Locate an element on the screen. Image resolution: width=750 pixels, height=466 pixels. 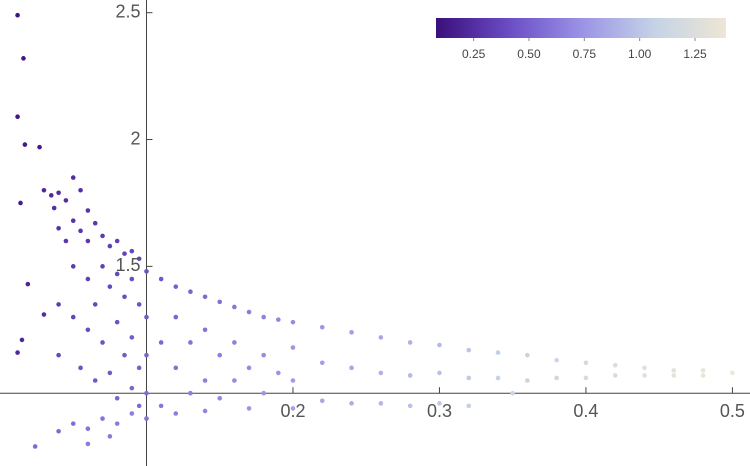
colorbar is located at coordinates (581, 28).